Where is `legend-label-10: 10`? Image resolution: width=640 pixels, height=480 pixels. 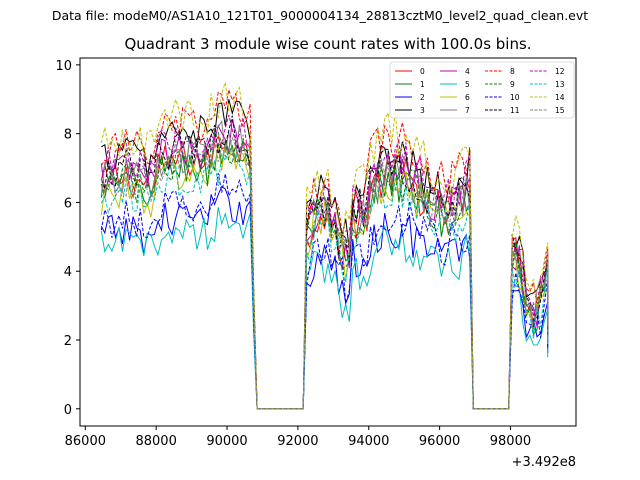 legend-label-10: 10 is located at coordinates (515, 97).